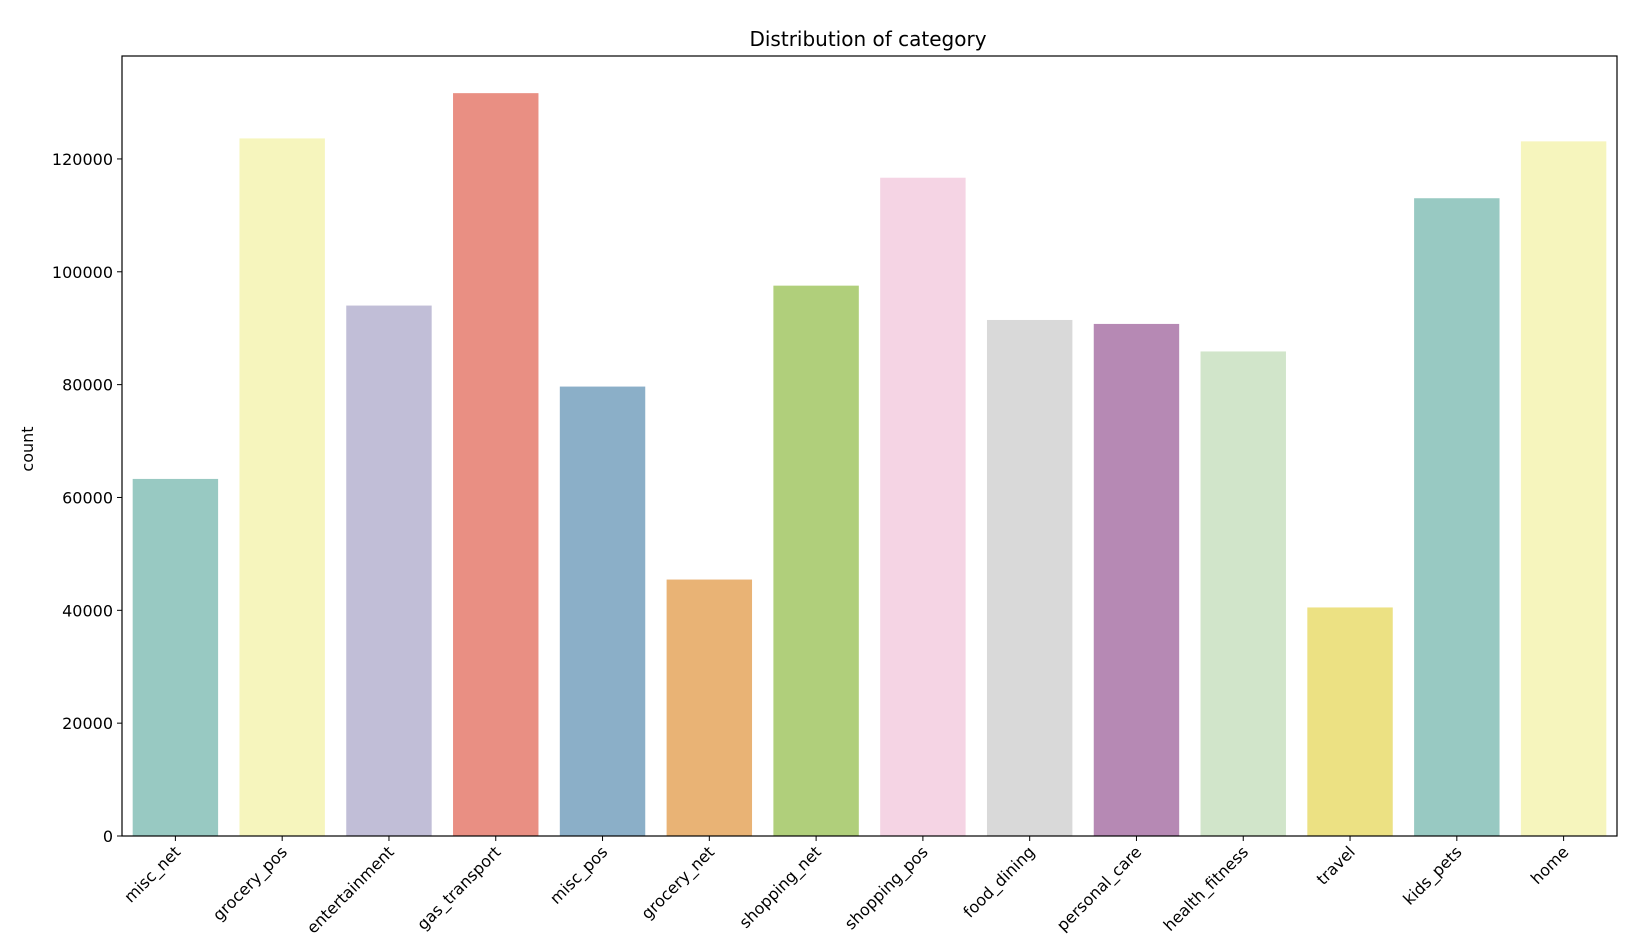 The image size is (1632, 942). What do you see at coordinates (175, 657) in the screenshot?
I see `bar-misc-net` at bounding box center [175, 657].